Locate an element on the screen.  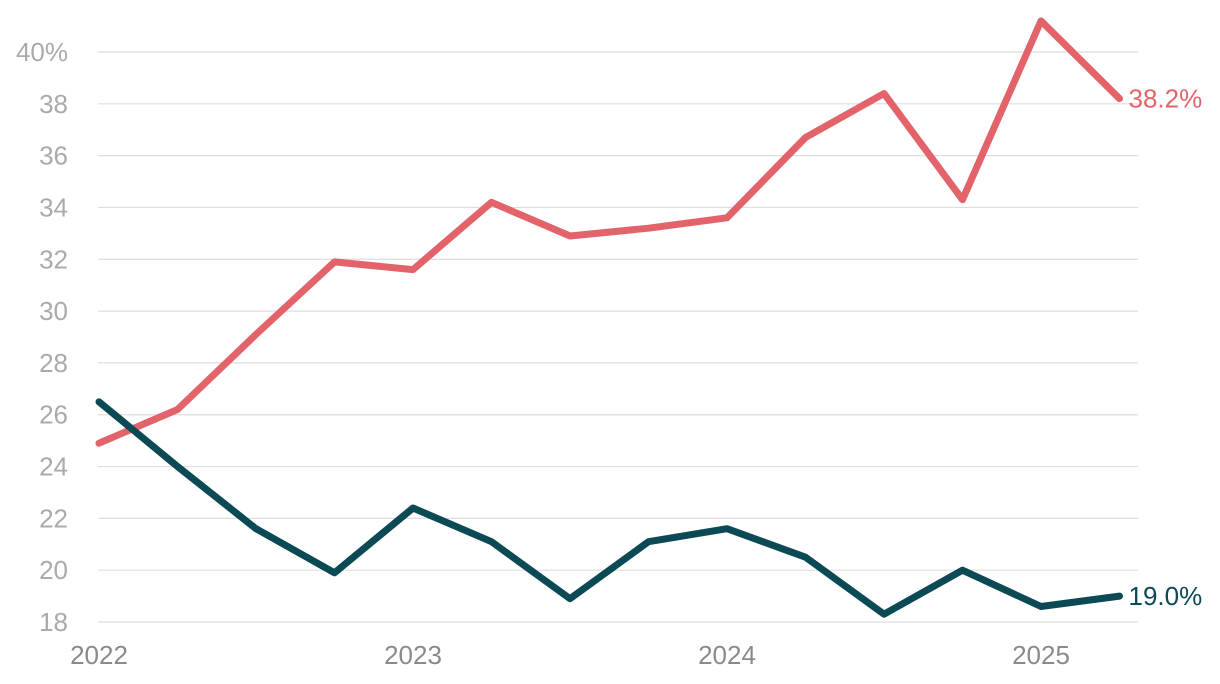
y-axis-ticks: 18 20 22 24 26 28 30 32 34 36 38 40% is located at coordinates (42, 337).